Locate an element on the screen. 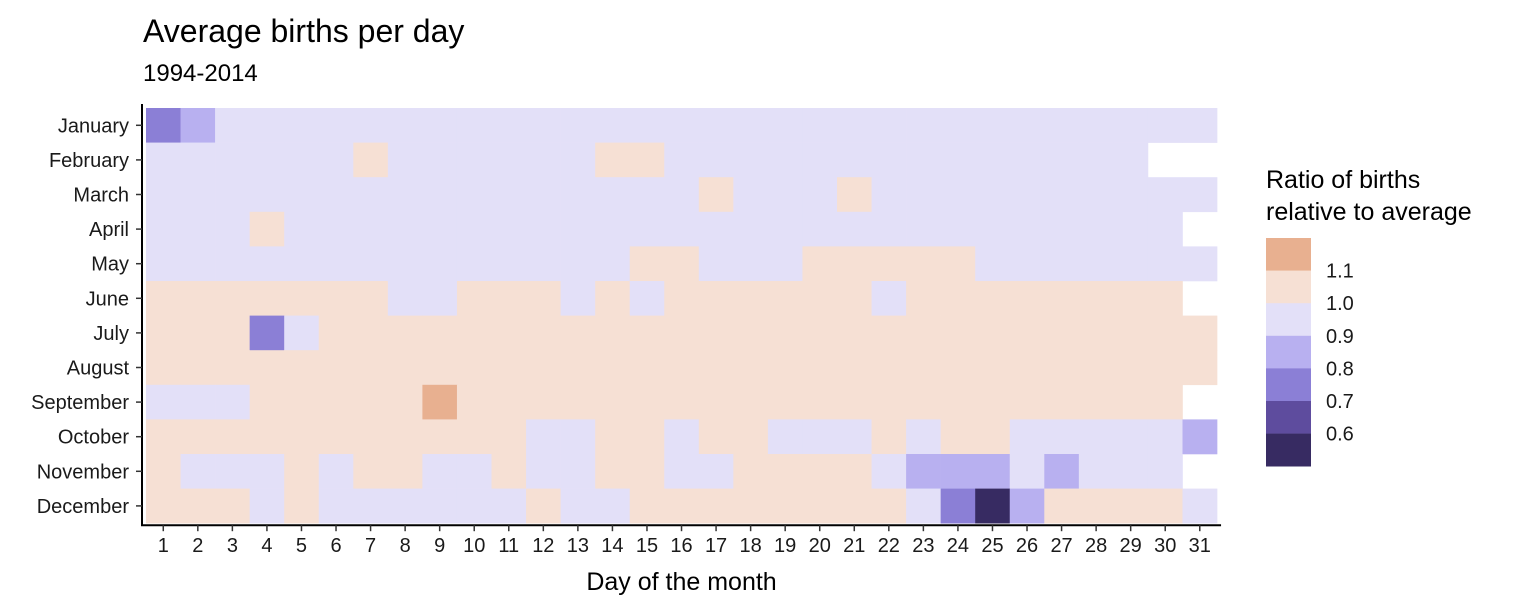  x-axis-label: Day of the month is located at coordinates (681, 582).